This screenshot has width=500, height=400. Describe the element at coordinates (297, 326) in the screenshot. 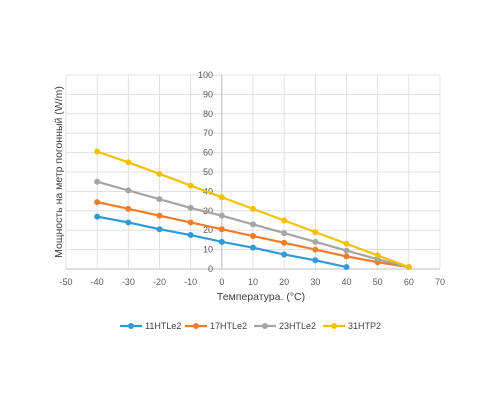

I see `legend-label: 23HTLe2` at that location.